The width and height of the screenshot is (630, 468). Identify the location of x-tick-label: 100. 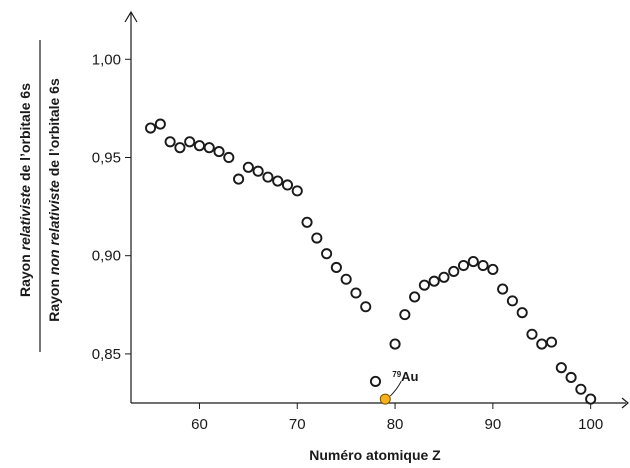
(590, 424).